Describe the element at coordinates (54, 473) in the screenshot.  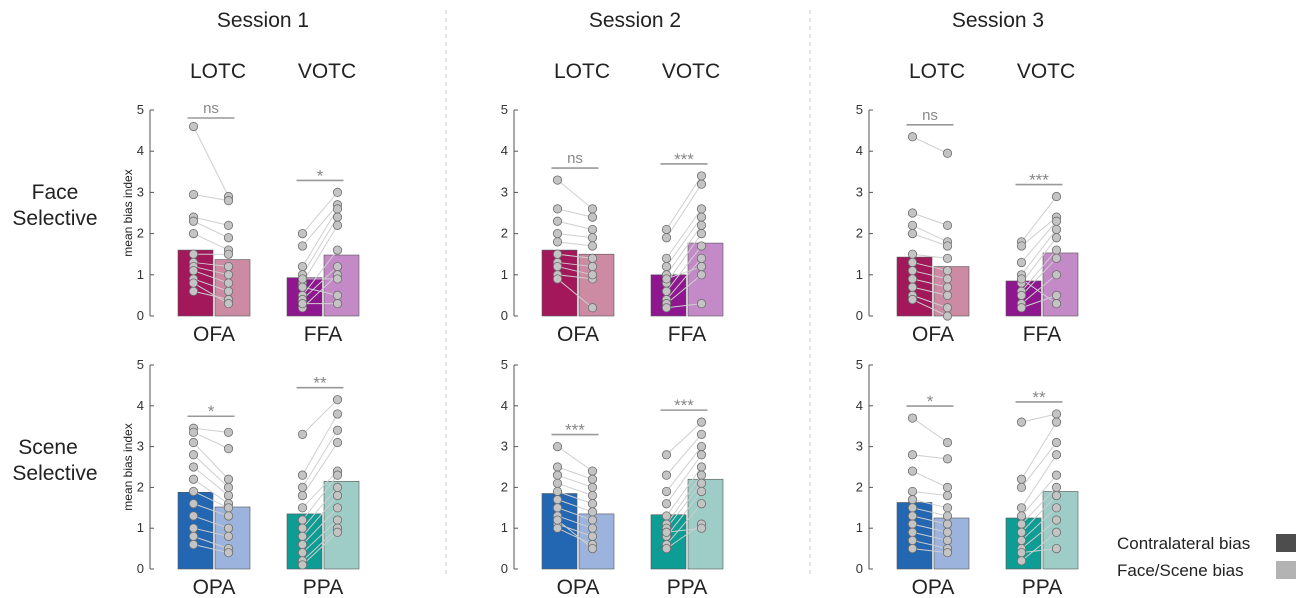
I see `row-label-scene-line2: Selective` at that location.